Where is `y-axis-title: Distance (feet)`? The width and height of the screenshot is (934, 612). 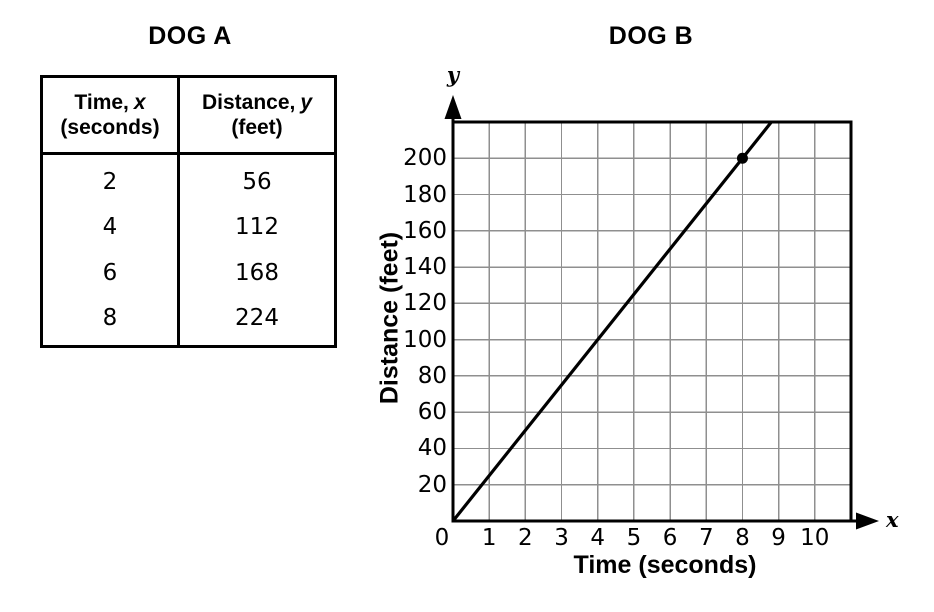 y-axis-title: Distance (feet) is located at coordinates (389, 318).